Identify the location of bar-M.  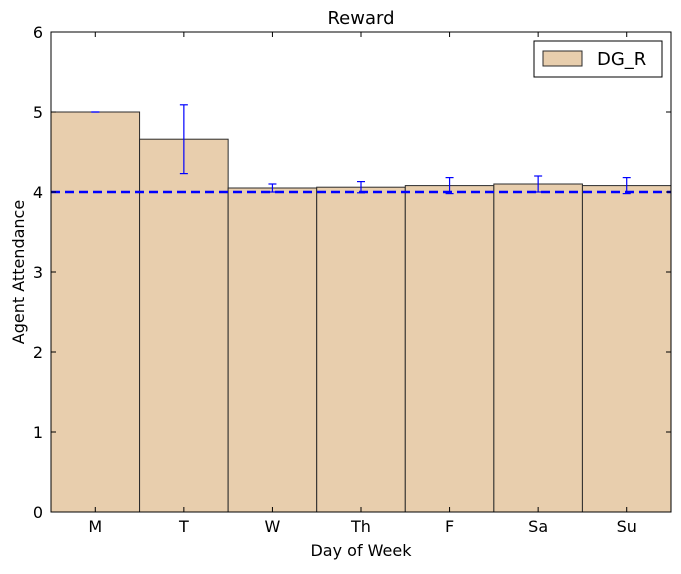
(95, 312).